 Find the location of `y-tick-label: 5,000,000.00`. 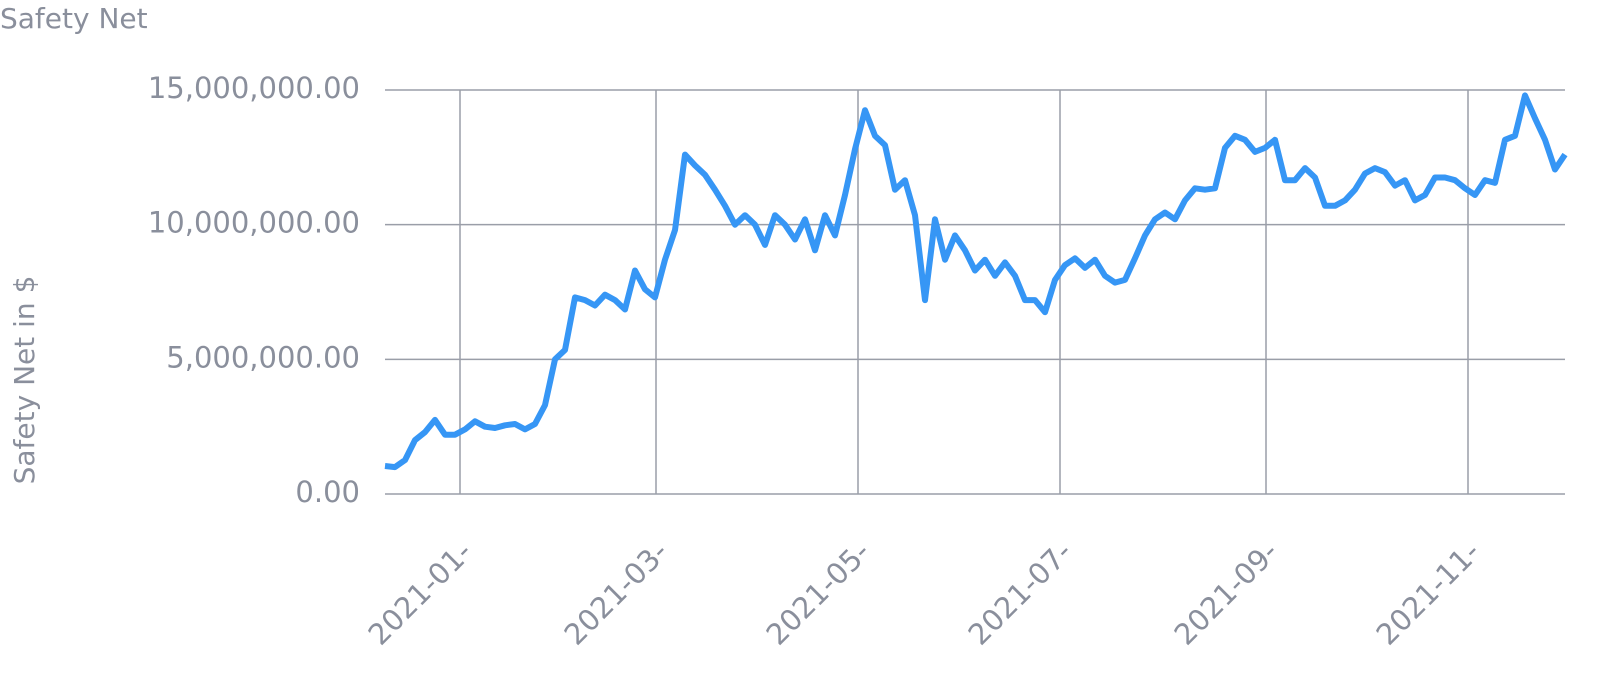

y-tick-label: 5,000,000.00 is located at coordinates (263, 357).